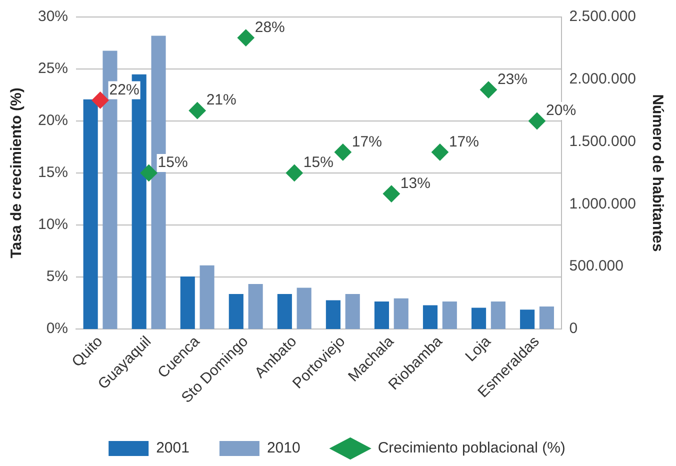 Image resolution: width=676 pixels, height=466 pixels. I want to click on y2-tick-label: 2.500.000, so click(602, 17).